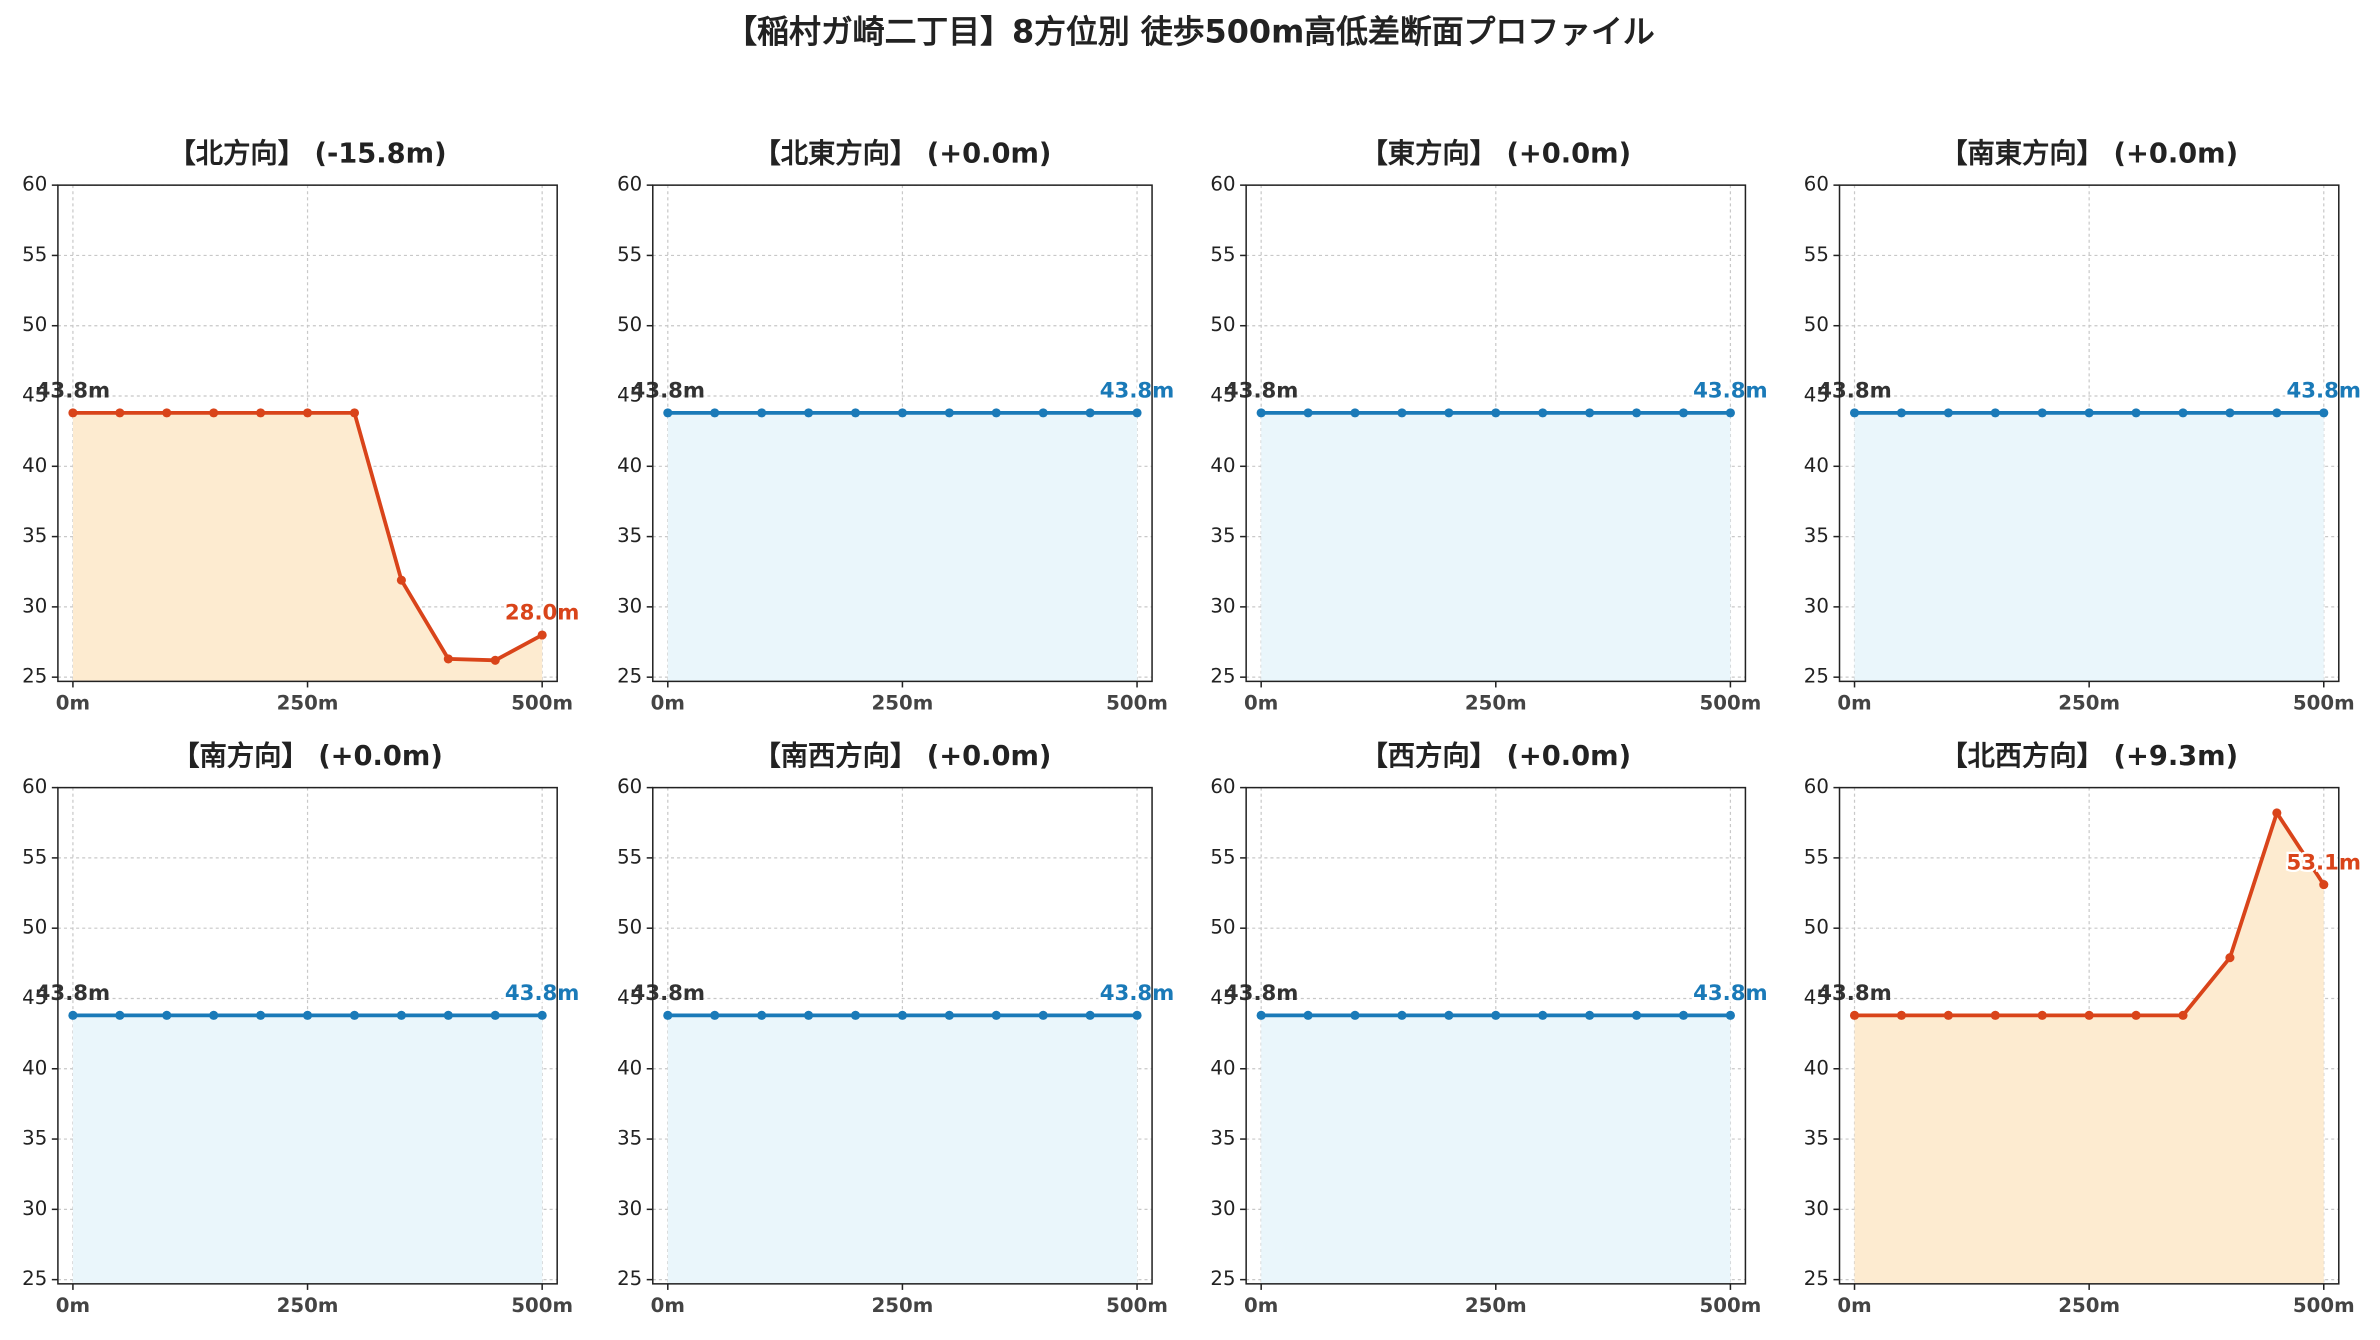  I want to click on chart-title: 【北東方向】 (+0.0m), so click(902, 153).